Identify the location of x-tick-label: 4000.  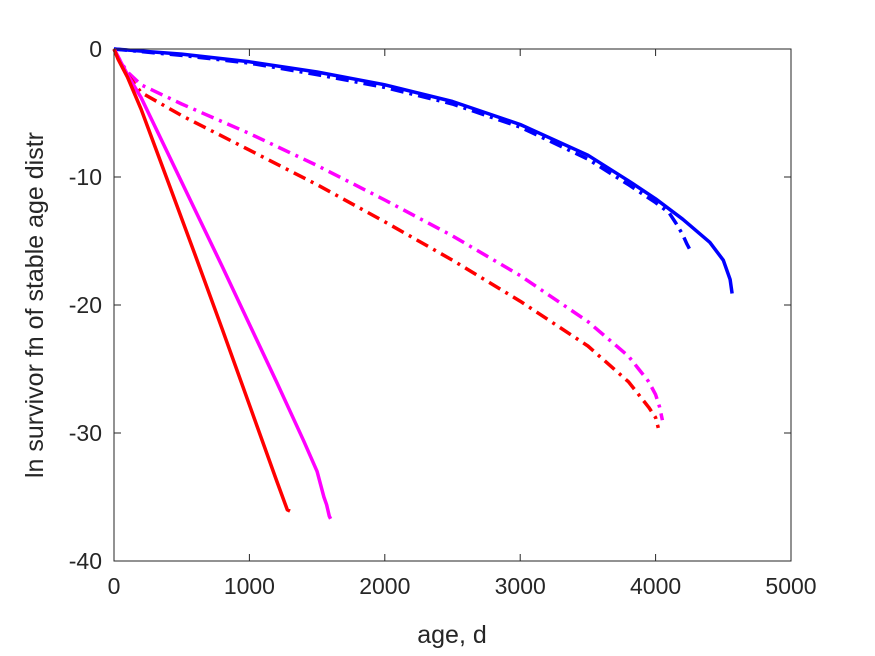
(655, 586).